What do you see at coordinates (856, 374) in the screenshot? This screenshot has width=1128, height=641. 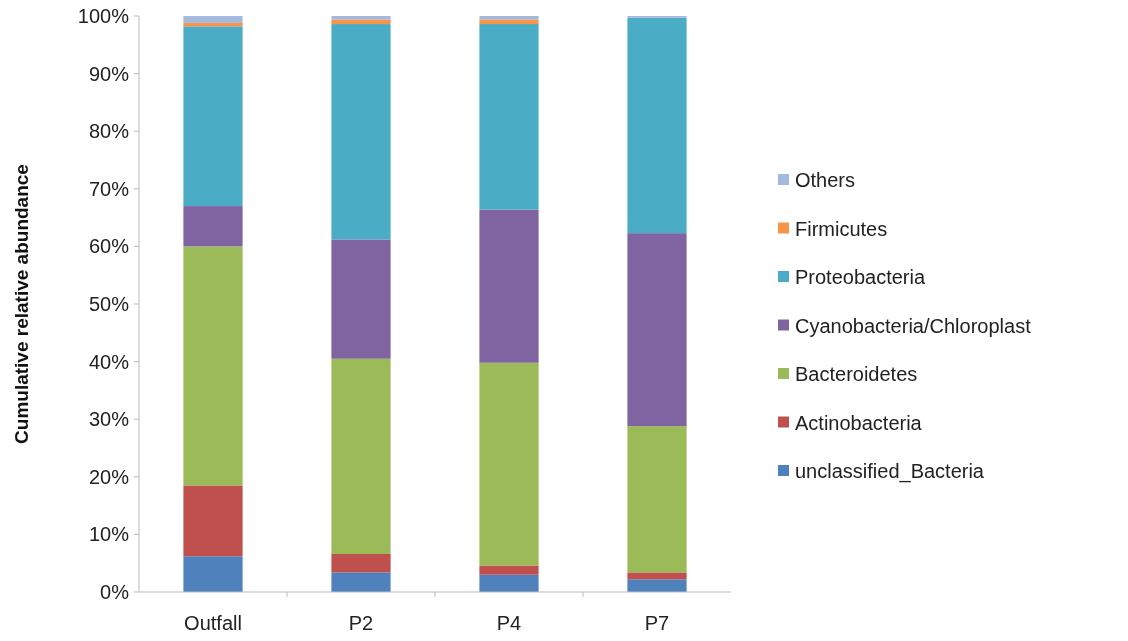 I see `legend-label: Bacteroidetes` at bounding box center [856, 374].